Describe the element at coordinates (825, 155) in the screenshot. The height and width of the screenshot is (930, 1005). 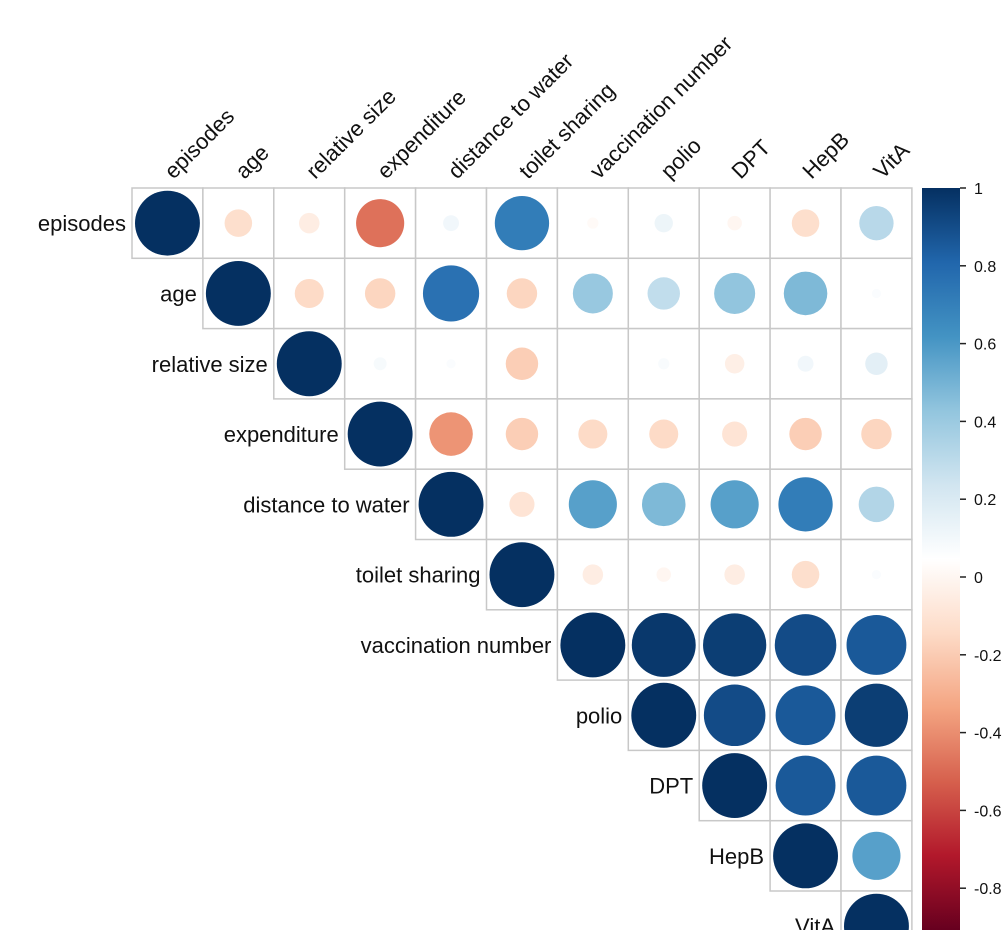
I see `column-label: HepB` at that location.